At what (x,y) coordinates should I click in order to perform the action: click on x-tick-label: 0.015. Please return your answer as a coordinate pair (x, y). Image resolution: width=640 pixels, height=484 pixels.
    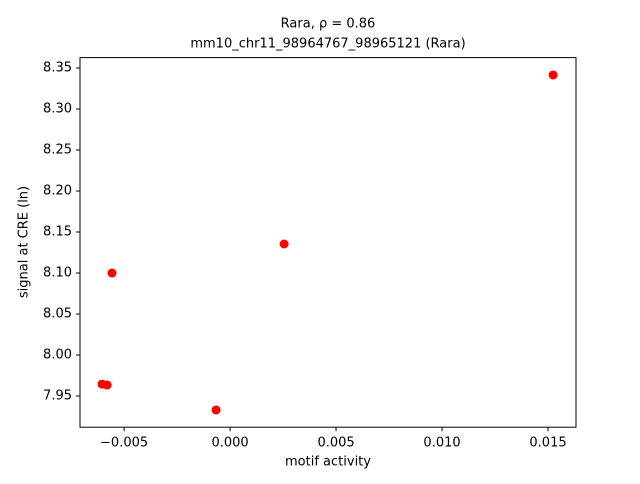
    Looking at the image, I should click on (547, 443).